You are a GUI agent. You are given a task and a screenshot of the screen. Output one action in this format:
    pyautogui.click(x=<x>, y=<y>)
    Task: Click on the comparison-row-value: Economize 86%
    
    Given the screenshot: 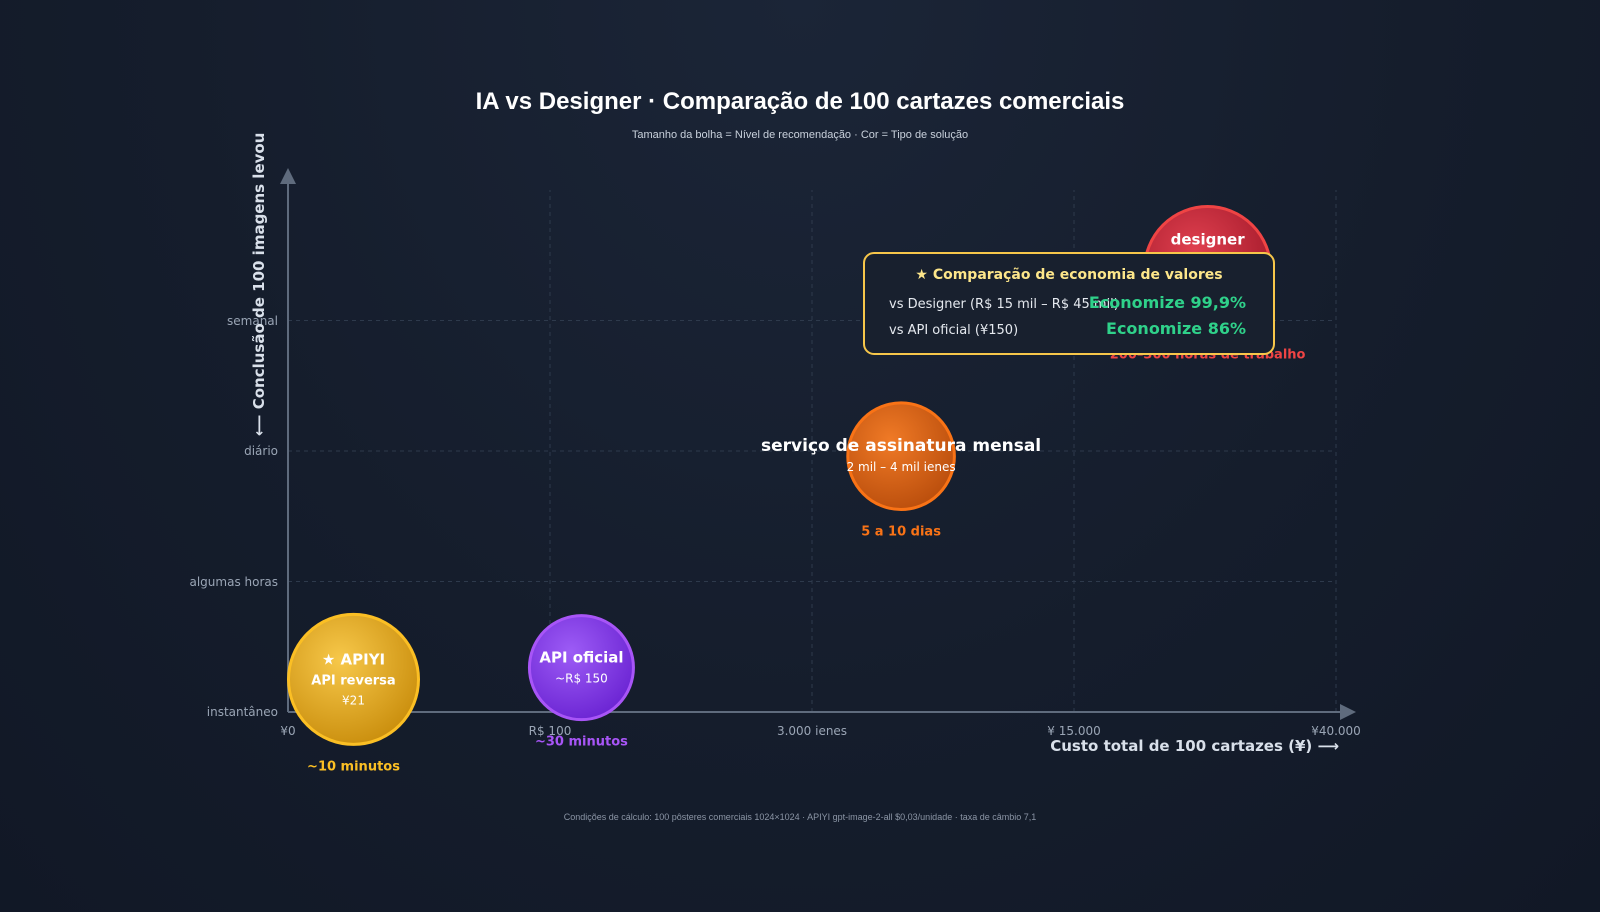 What is the action you would take?
    pyautogui.click(x=1176, y=328)
    